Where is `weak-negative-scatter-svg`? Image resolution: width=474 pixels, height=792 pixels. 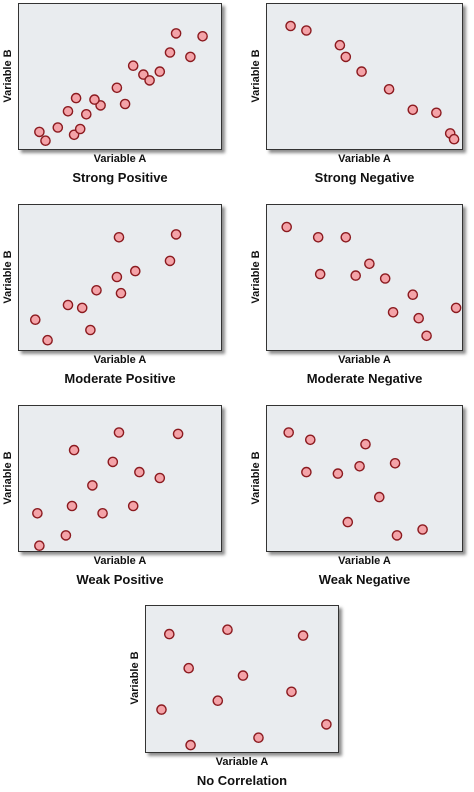 weak-negative-scatter-svg is located at coordinates (355, 484).